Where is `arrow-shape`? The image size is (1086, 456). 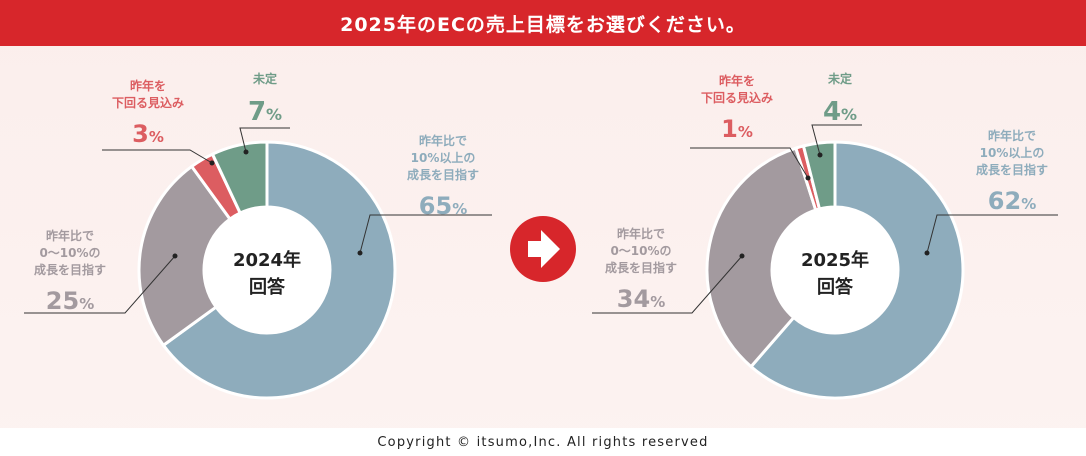 arrow-shape is located at coordinates (544, 249).